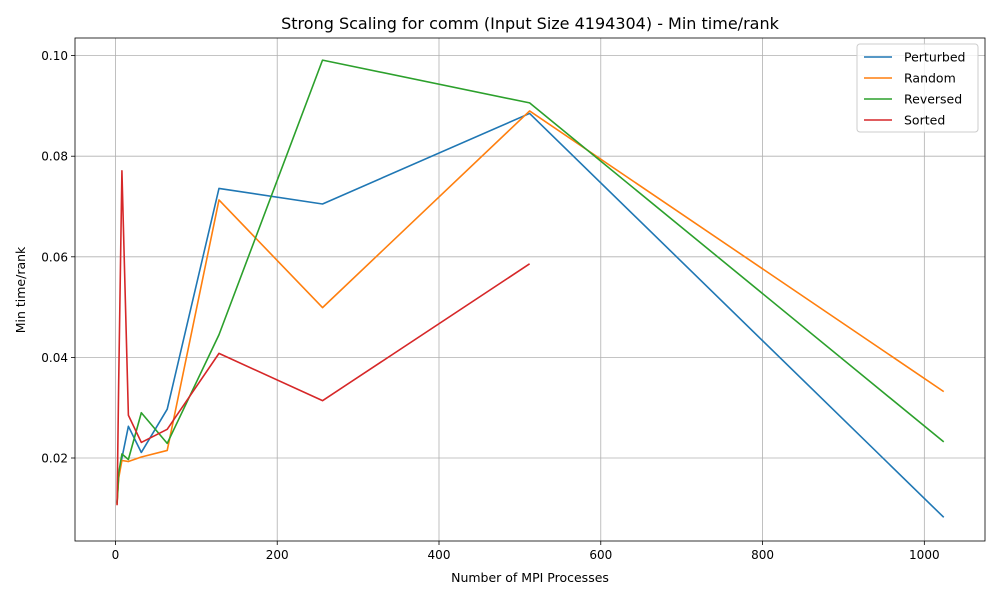 The image size is (1000, 604). I want to click on y-tick-label: 0.10, so click(54, 56).